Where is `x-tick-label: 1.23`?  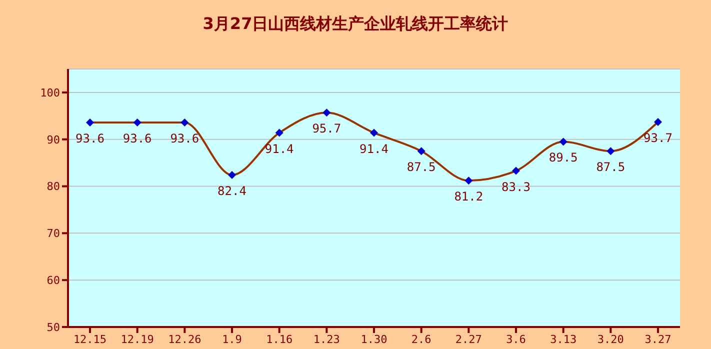
x-tick-label: 1.23 is located at coordinates (326, 339).